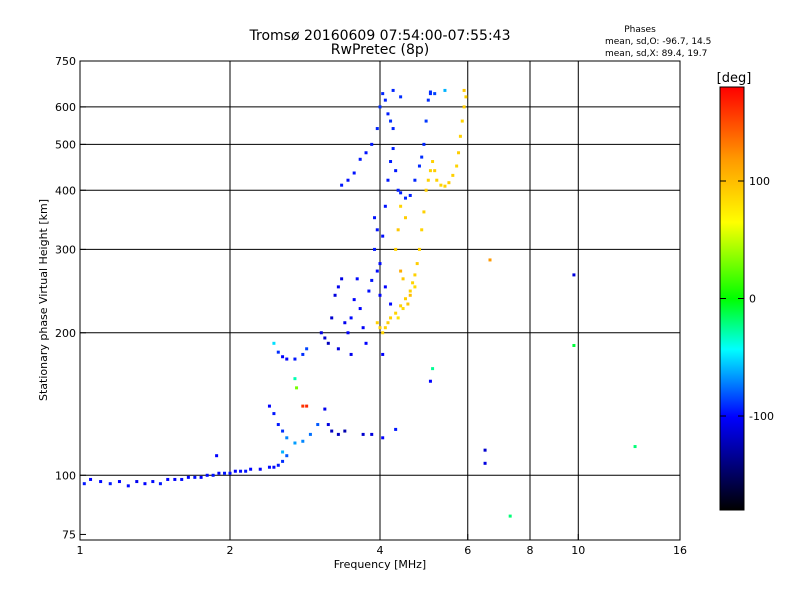 The height and width of the screenshot is (600, 800). I want to click on phases-x-line: mean, sd,X: 89.4, 19.7, so click(656, 54).